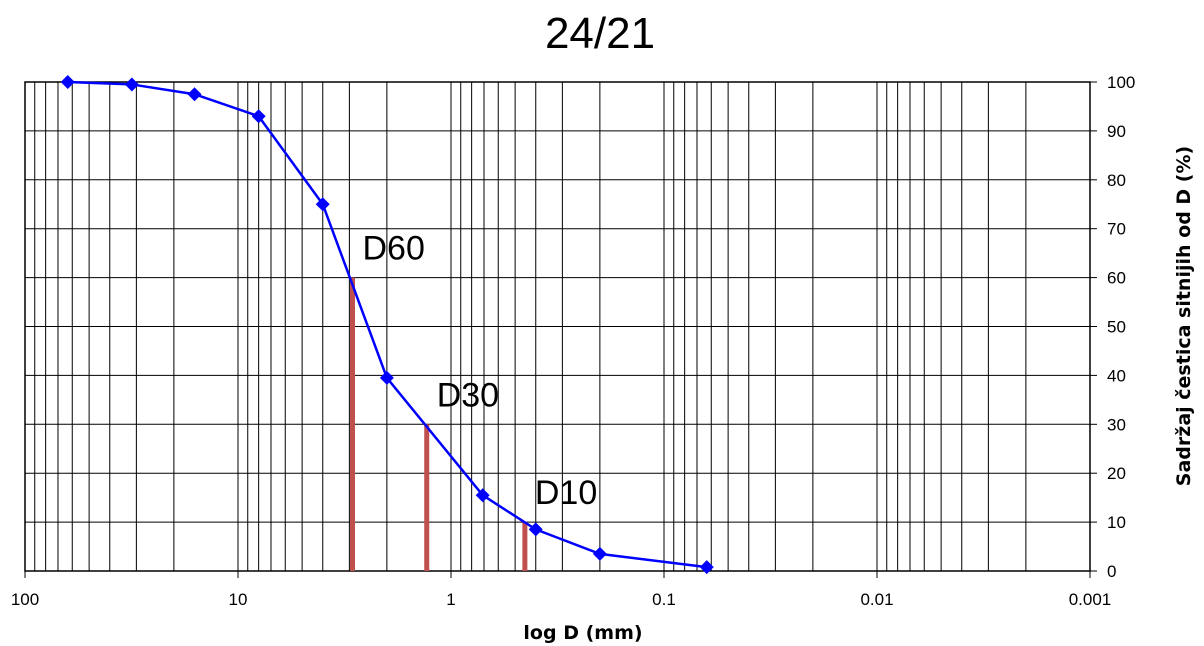 This screenshot has height=646, width=1204. Describe the element at coordinates (1116, 131) in the screenshot. I see `y-tick-label: 90` at that location.